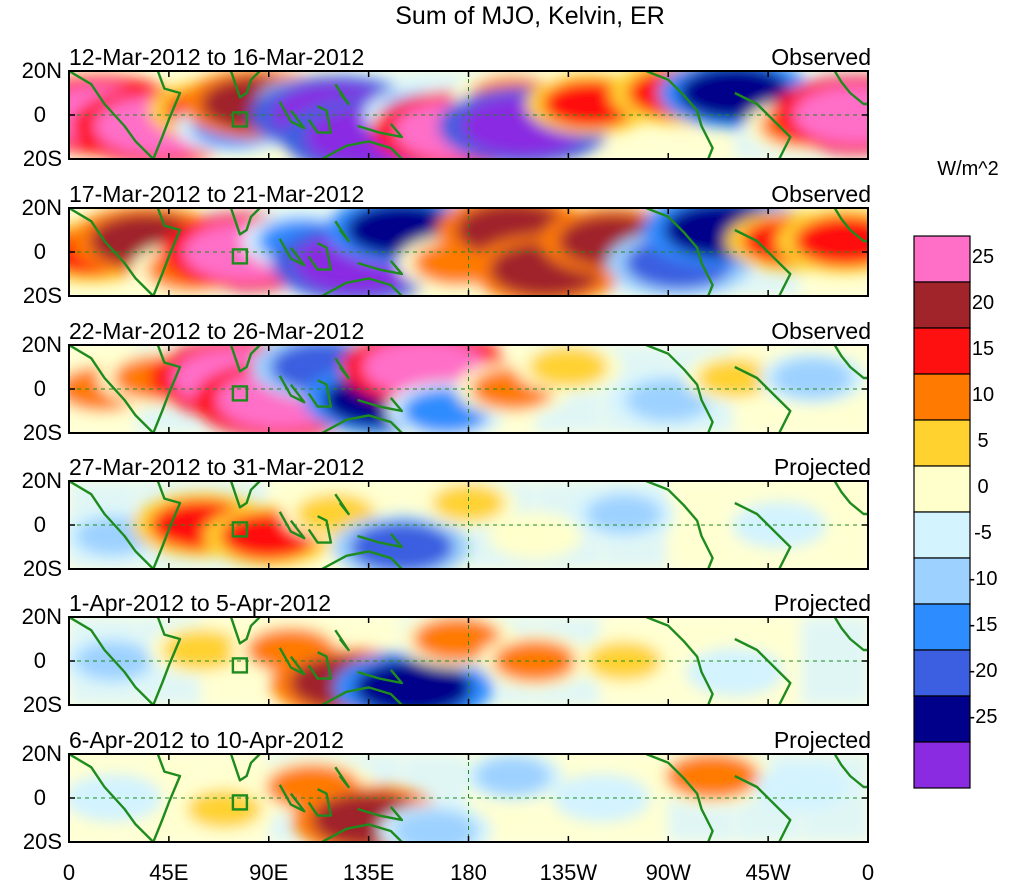  Describe the element at coordinates (206, 740) in the screenshot. I see `panel-date-range: 6-Apr-2012 to 10-Apr-2012` at that location.